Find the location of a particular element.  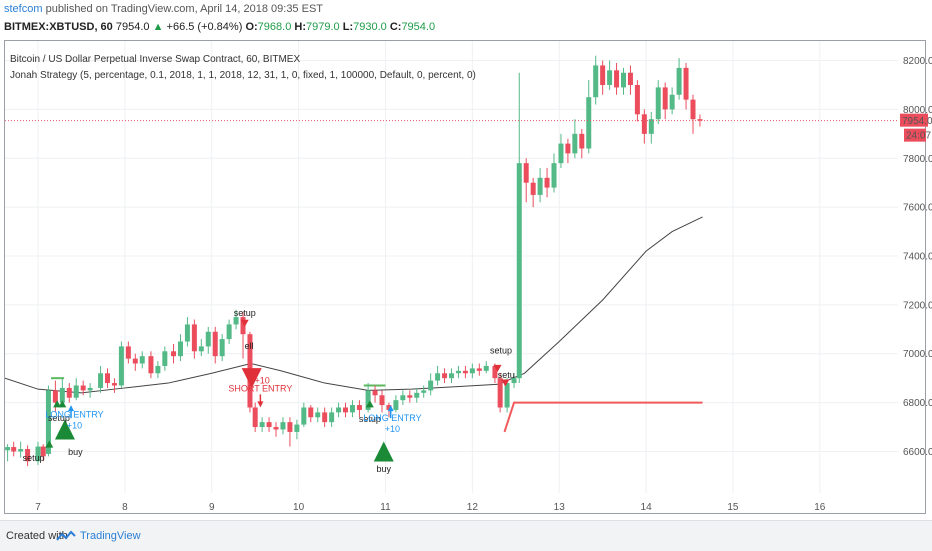

symbol-label: BITMEX:XBTUSD, 60 is located at coordinates (58, 27).